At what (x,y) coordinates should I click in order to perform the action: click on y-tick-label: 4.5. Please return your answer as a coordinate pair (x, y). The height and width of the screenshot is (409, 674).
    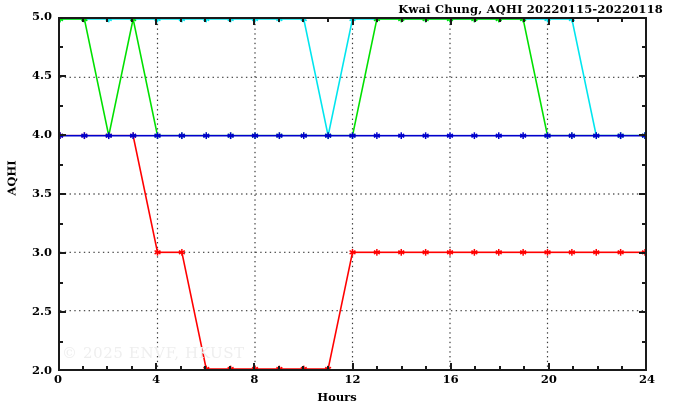
    Looking at the image, I should click on (41, 75).